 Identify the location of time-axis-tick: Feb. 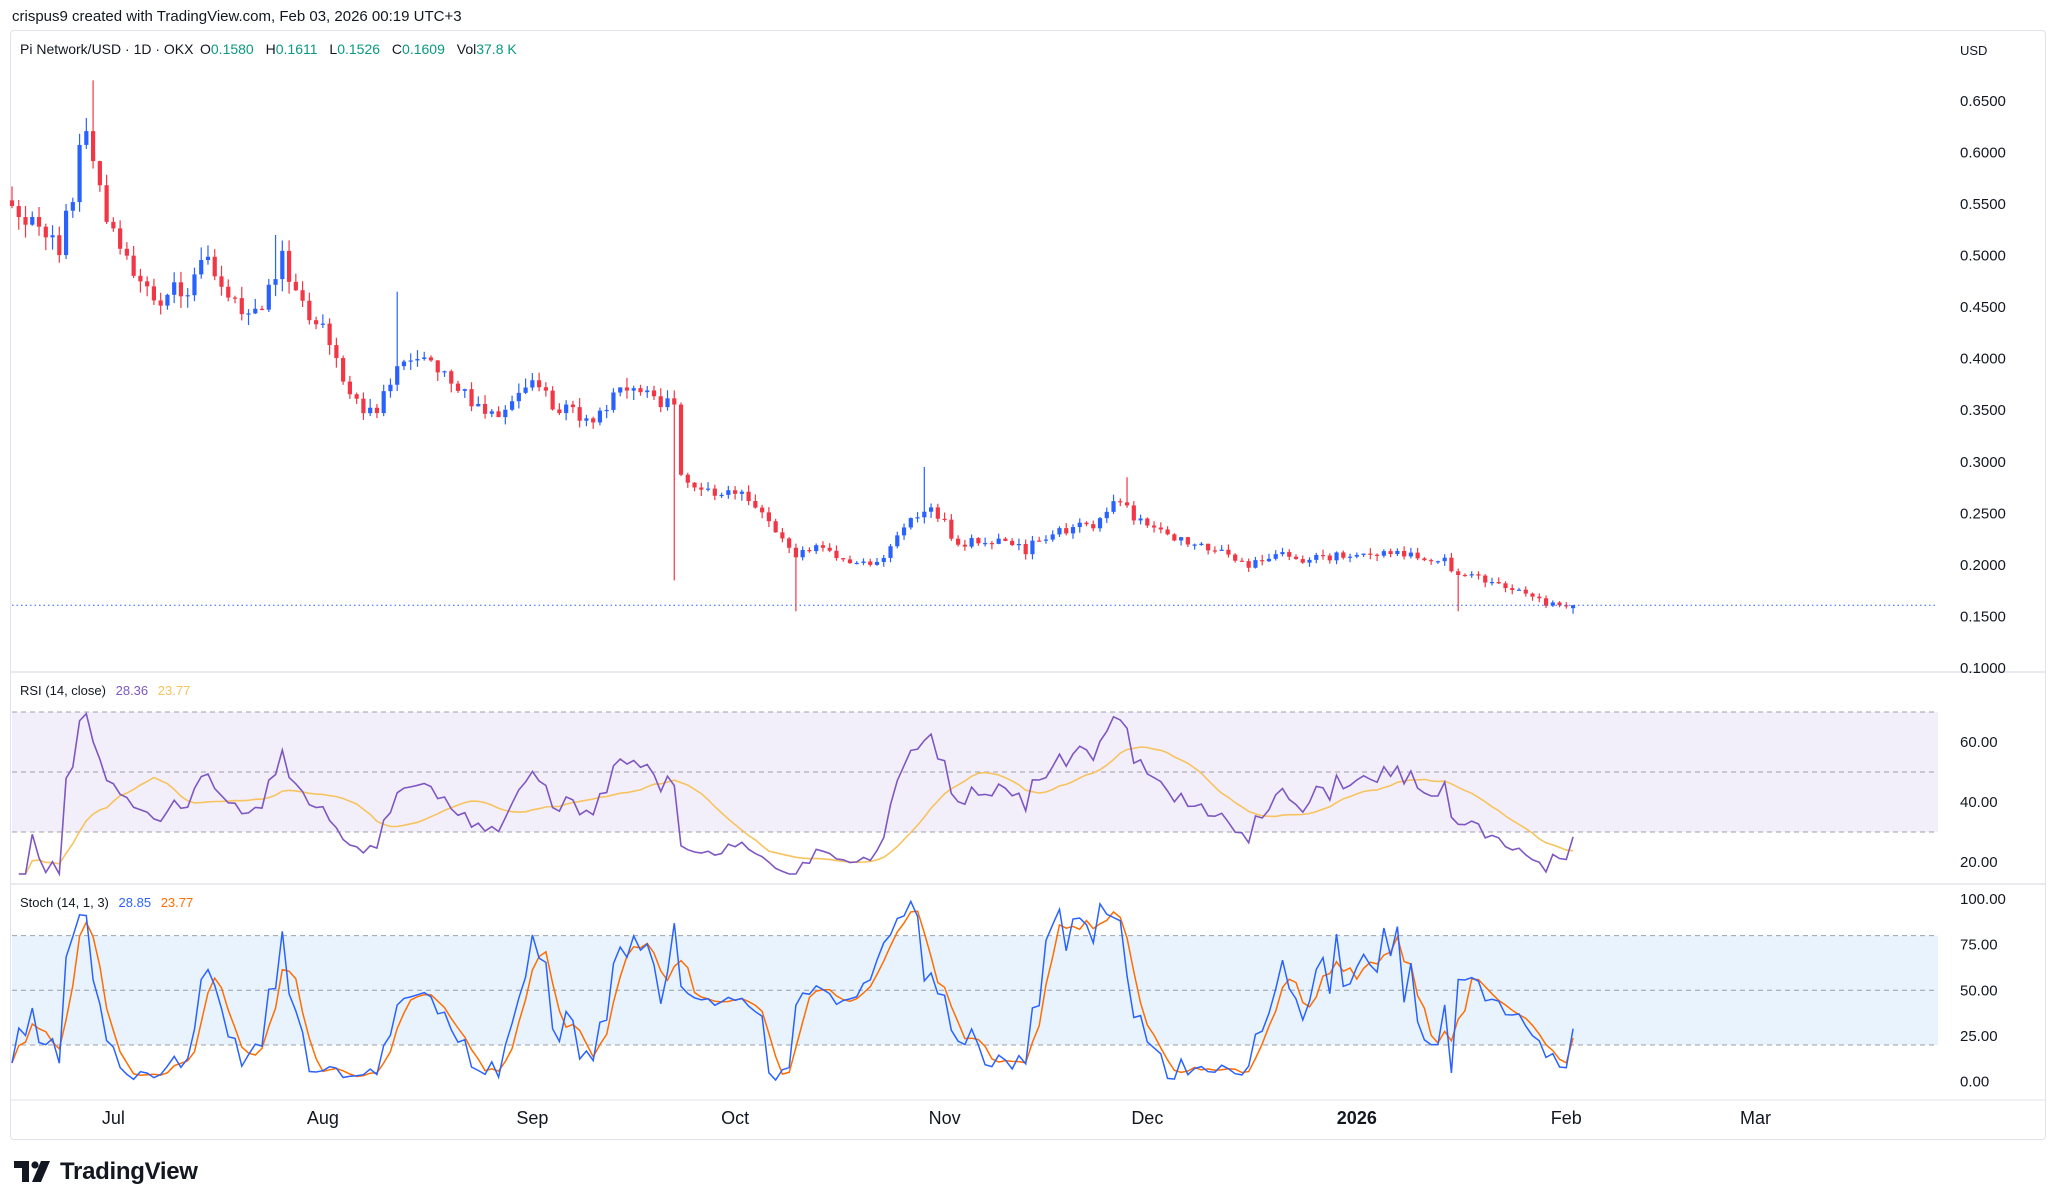
(1566, 1118).